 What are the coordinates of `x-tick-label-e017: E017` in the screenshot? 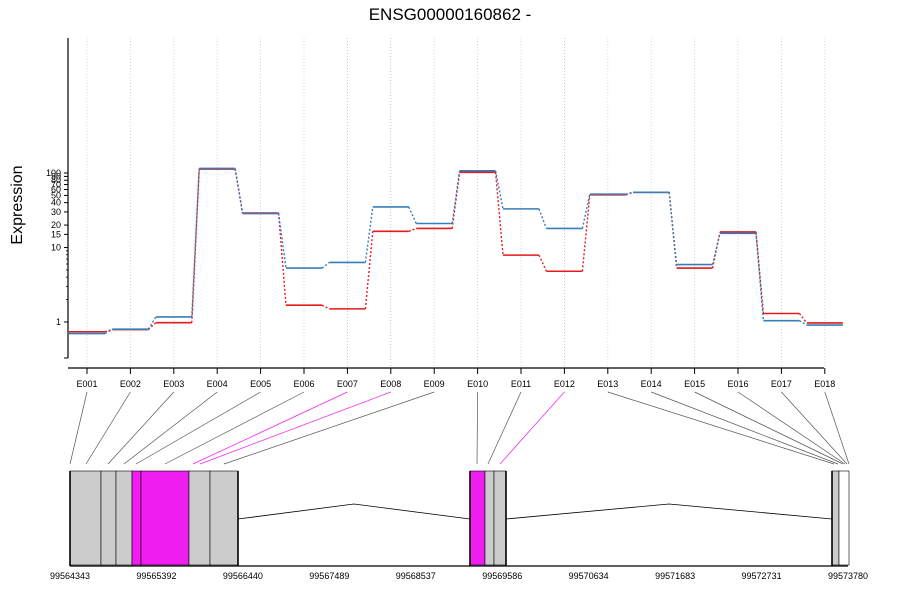 It's located at (781, 384).